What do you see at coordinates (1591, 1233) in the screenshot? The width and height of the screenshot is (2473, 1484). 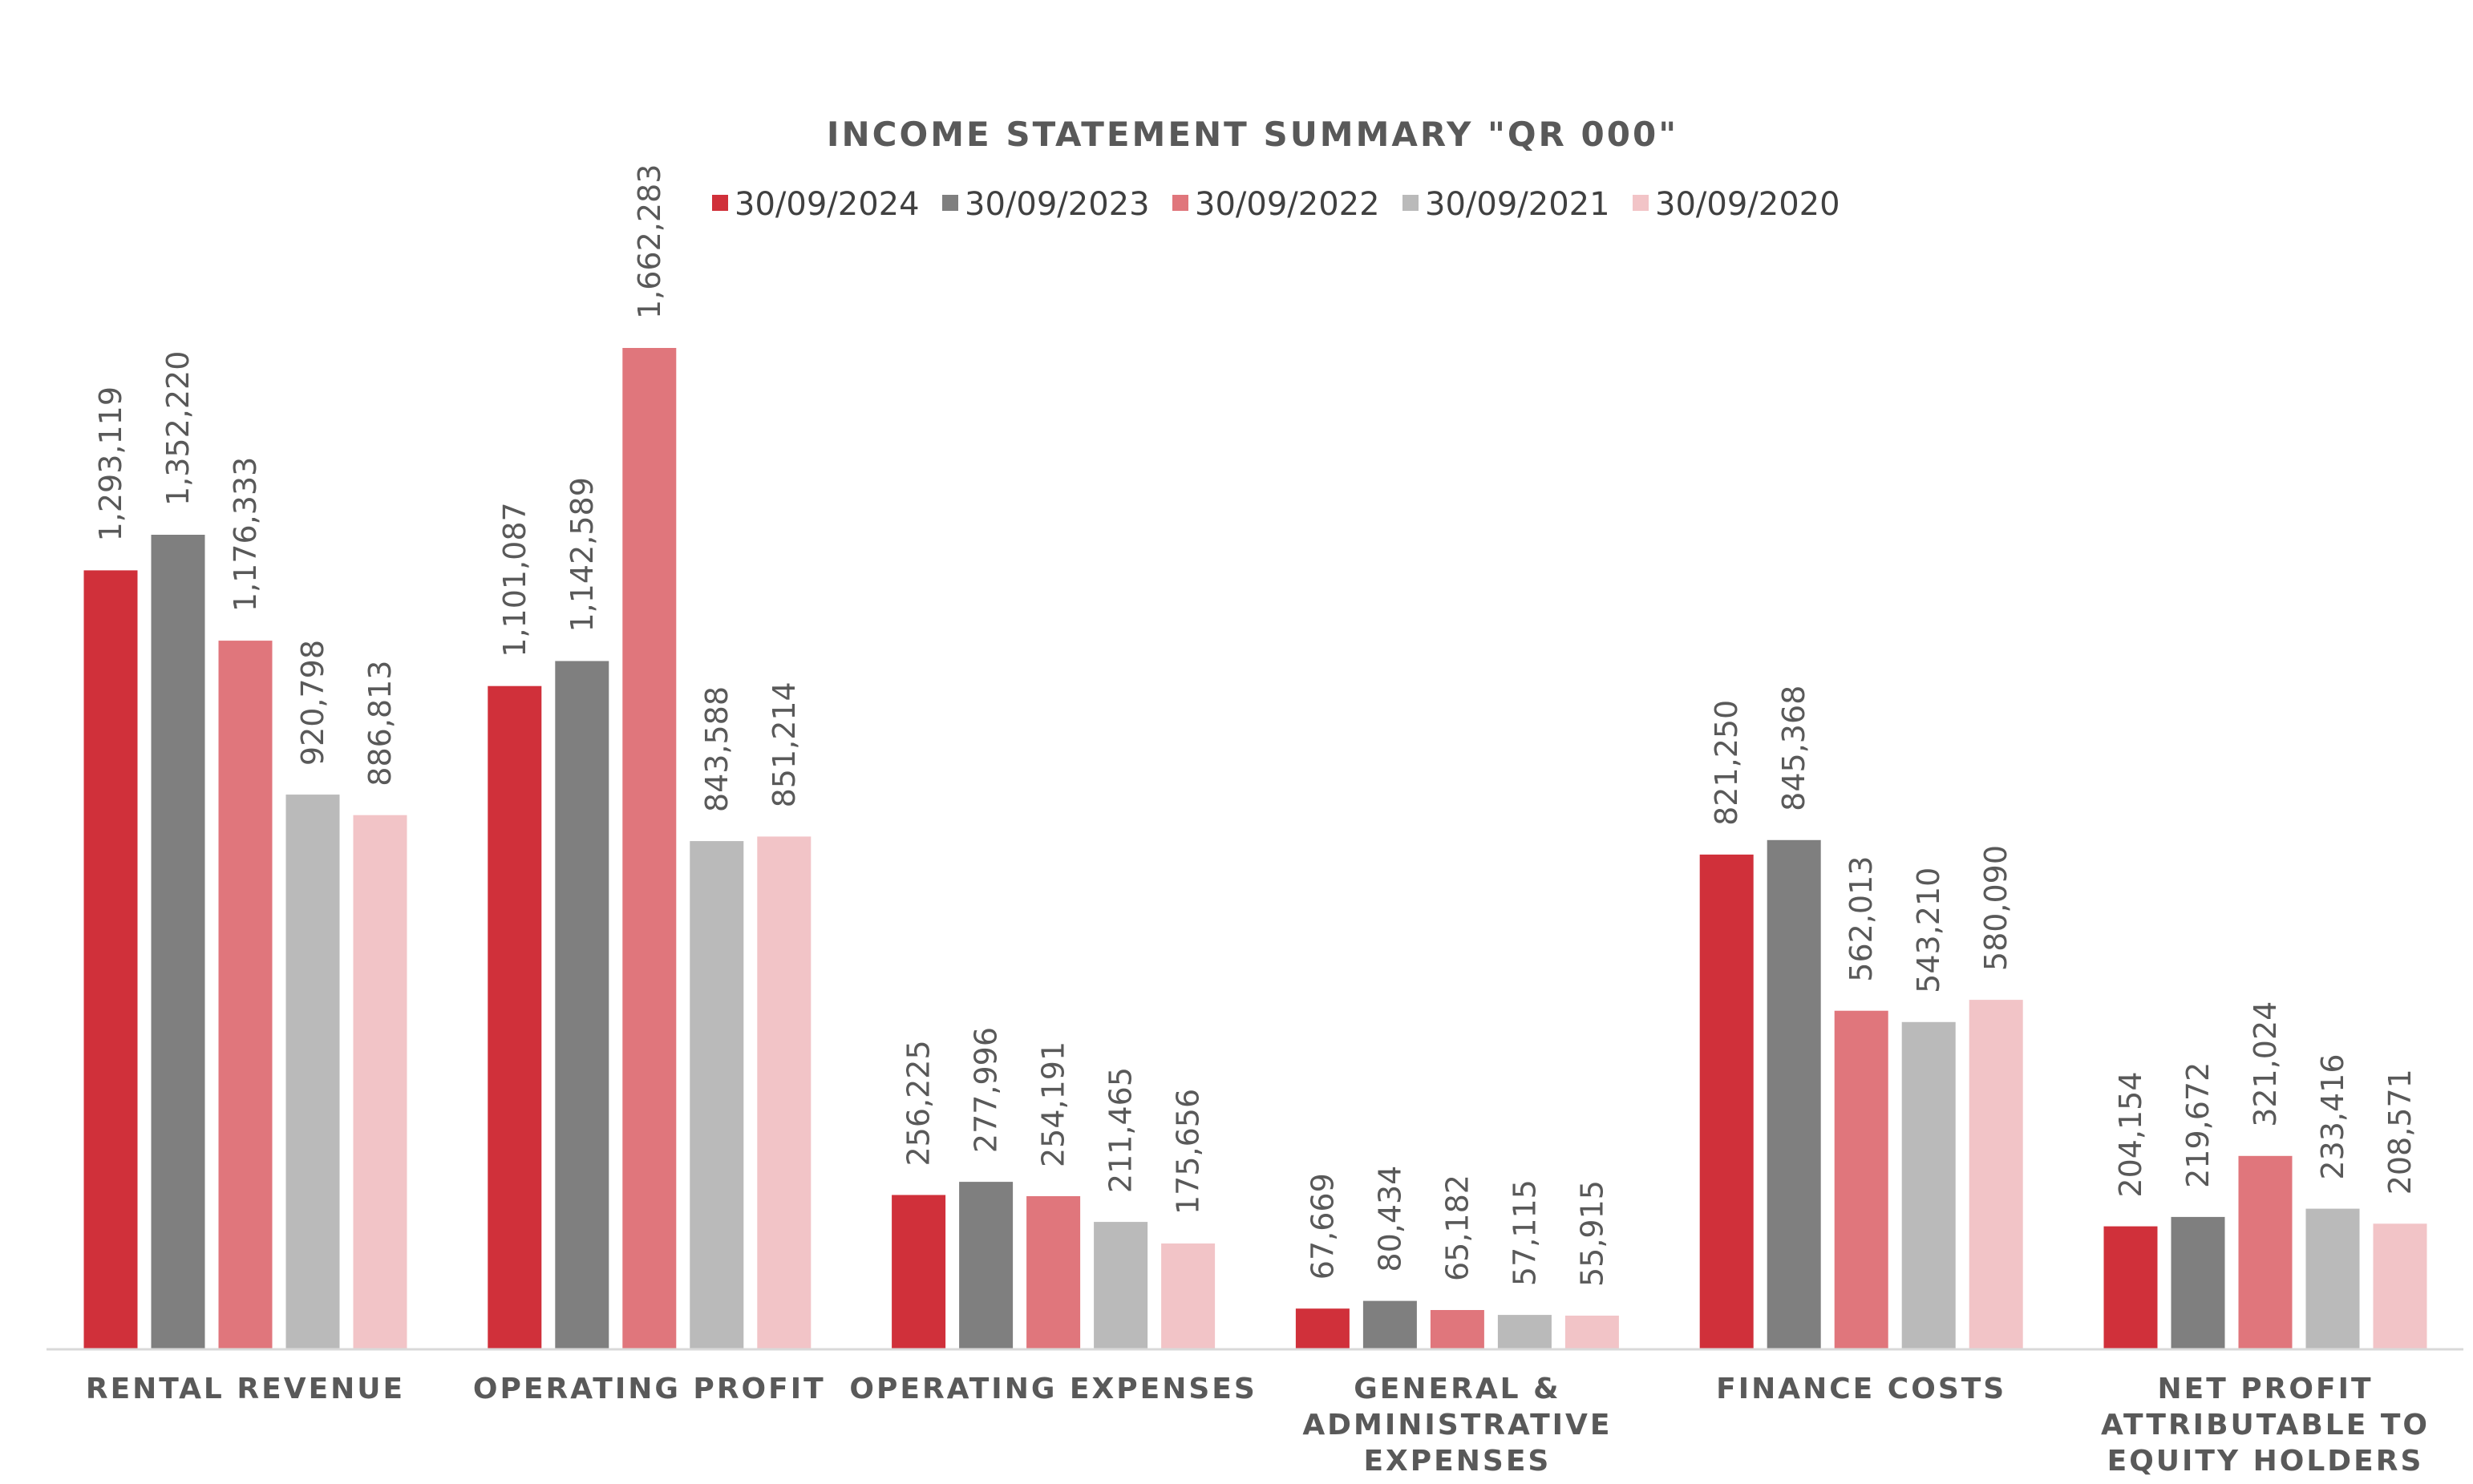 I see `data-label: 55,915` at bounding box center [1591, 1233].